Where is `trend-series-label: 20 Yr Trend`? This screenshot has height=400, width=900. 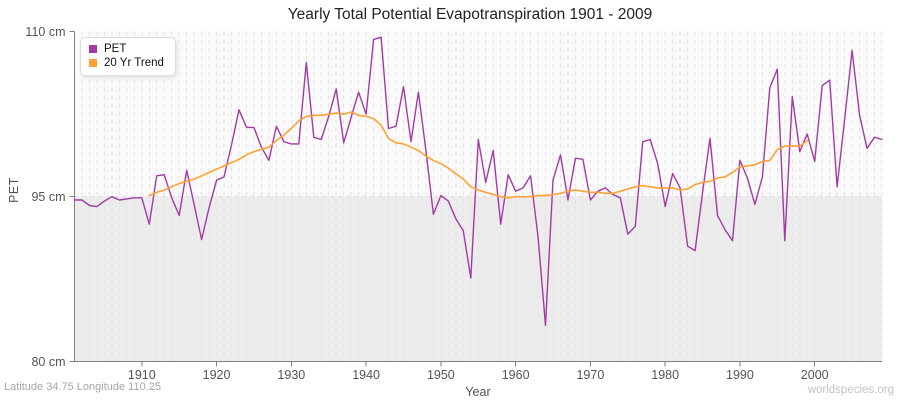
trend-series-label: 20 Yr Trend is located at coordinates (134, 63).